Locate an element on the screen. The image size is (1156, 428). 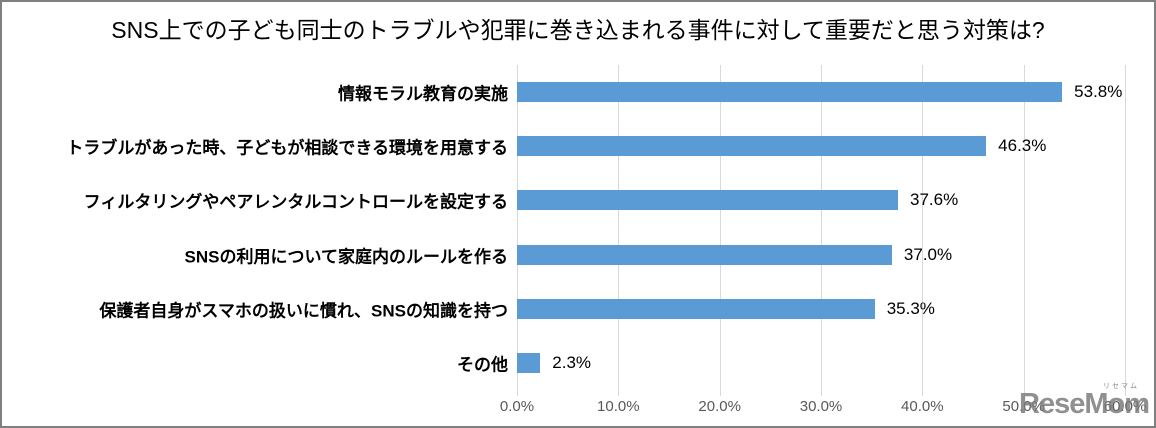
category-label: SNSの利用について家庭内のルールを作る is located at coordinates (346, 257).